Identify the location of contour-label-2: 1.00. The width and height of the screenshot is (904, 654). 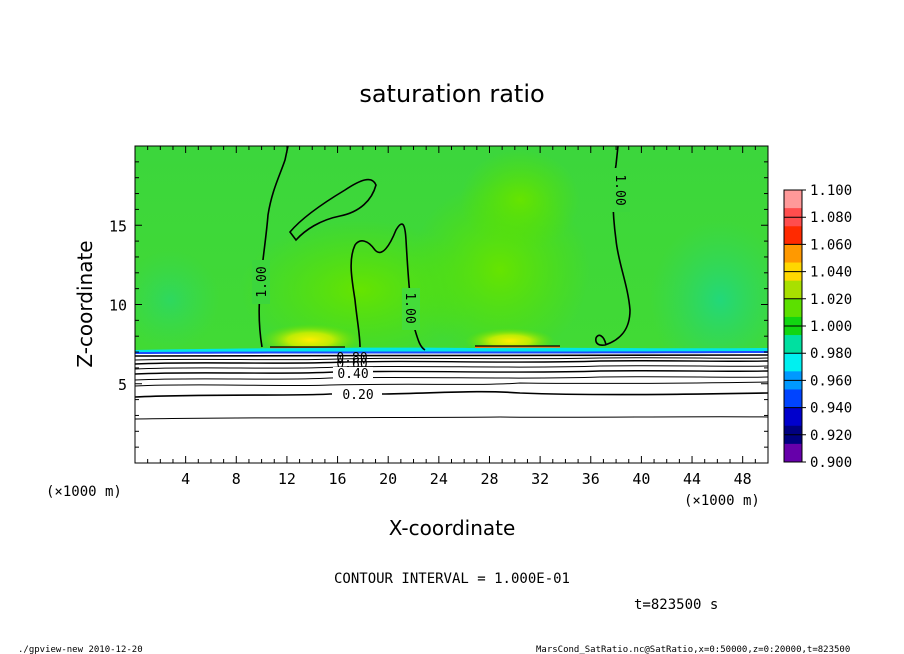
(409, 307).